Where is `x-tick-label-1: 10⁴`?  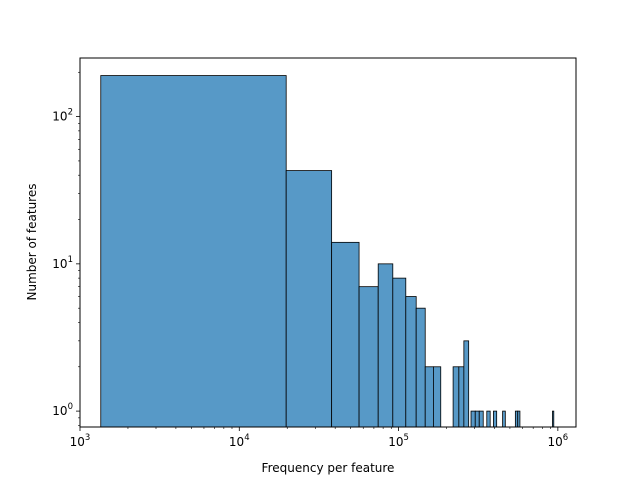 x-tick-label-1: 10⁴ is located at coordinates (239, 441).